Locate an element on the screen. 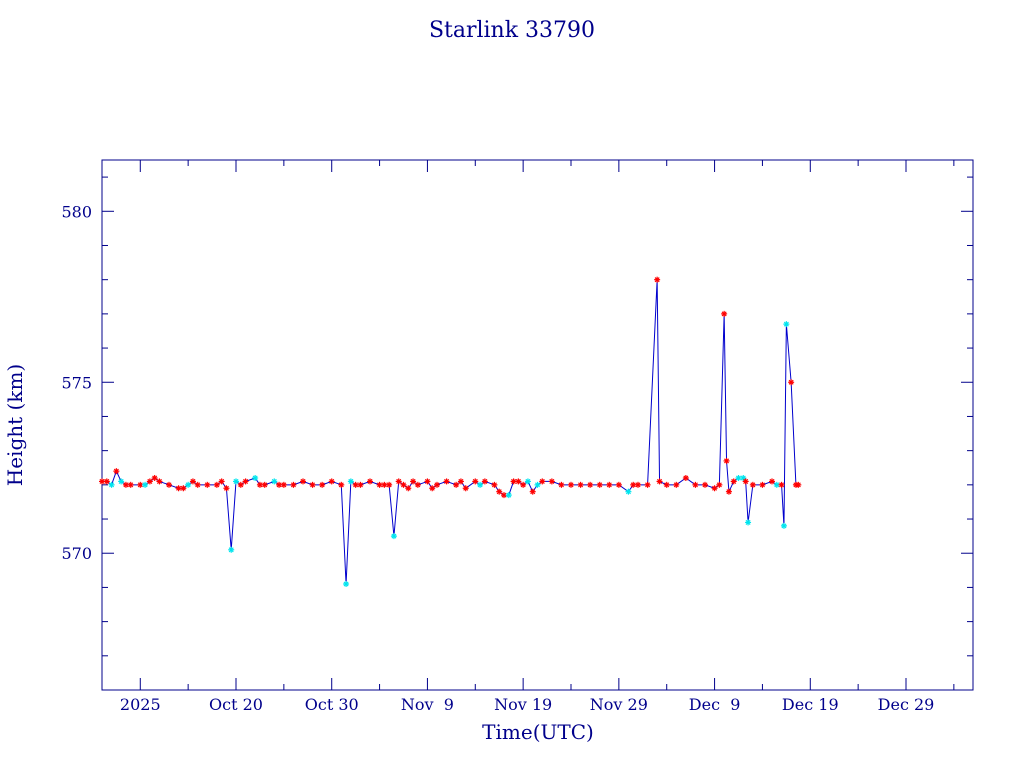  x-tick-label: Oct 30 is located at coordinates (332, 704).